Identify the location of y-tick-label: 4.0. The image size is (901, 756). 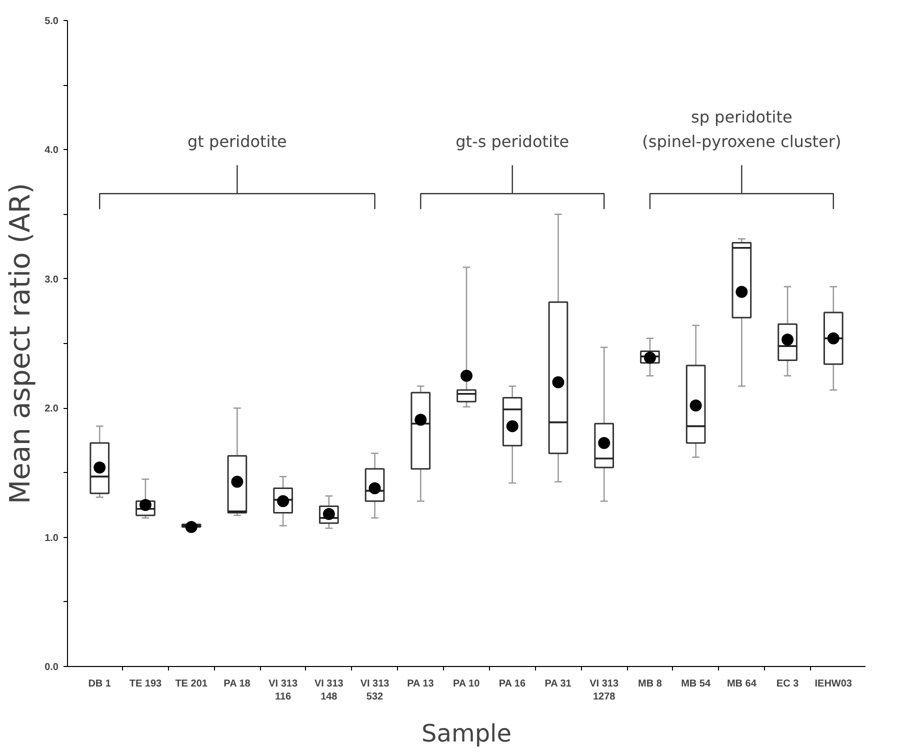
(51, 150).